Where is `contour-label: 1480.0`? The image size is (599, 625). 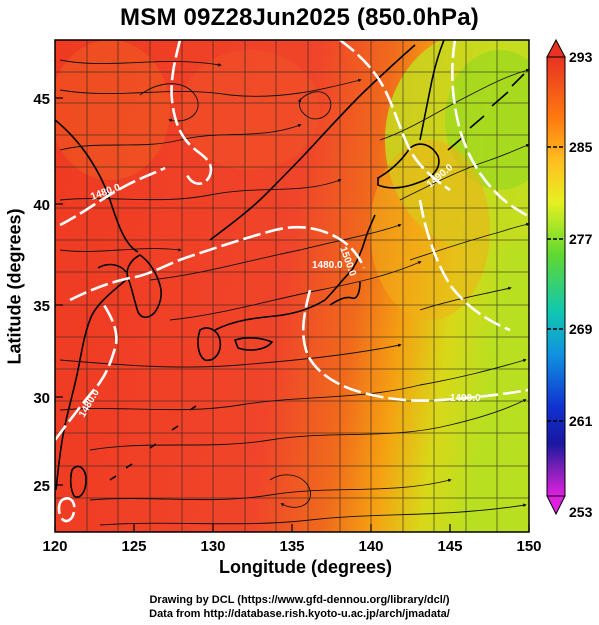
contour-label: 1480.0 is located at coordinates (327, 265).